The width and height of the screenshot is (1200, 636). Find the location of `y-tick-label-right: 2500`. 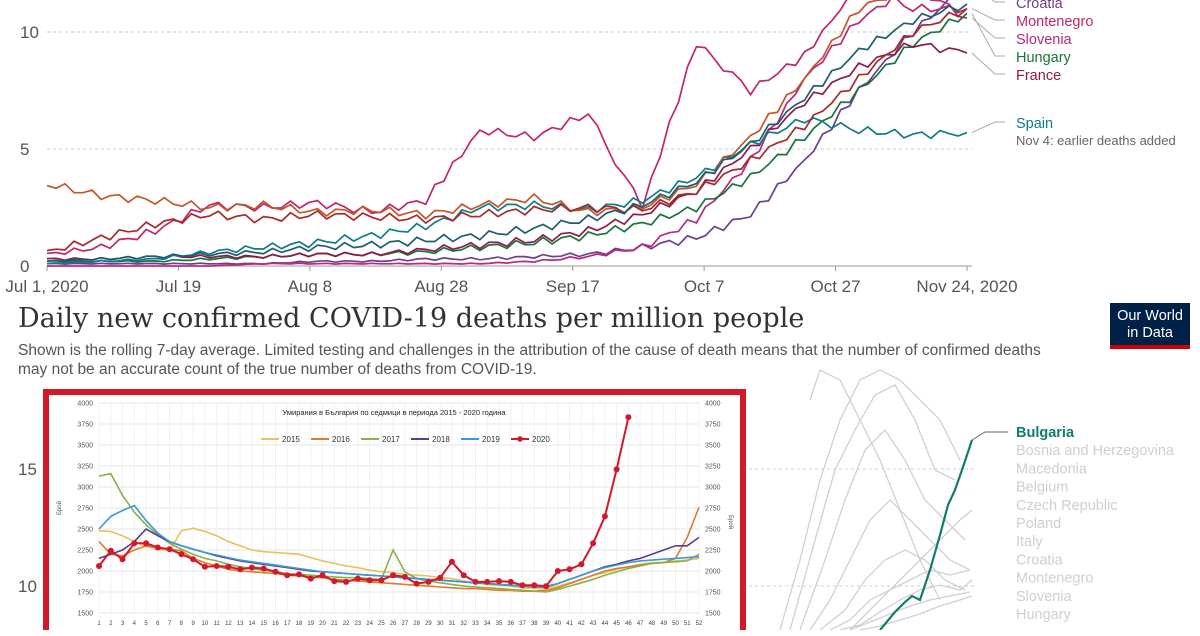

y-tick-label-right: 2500 is located at coordinates (713, 530).